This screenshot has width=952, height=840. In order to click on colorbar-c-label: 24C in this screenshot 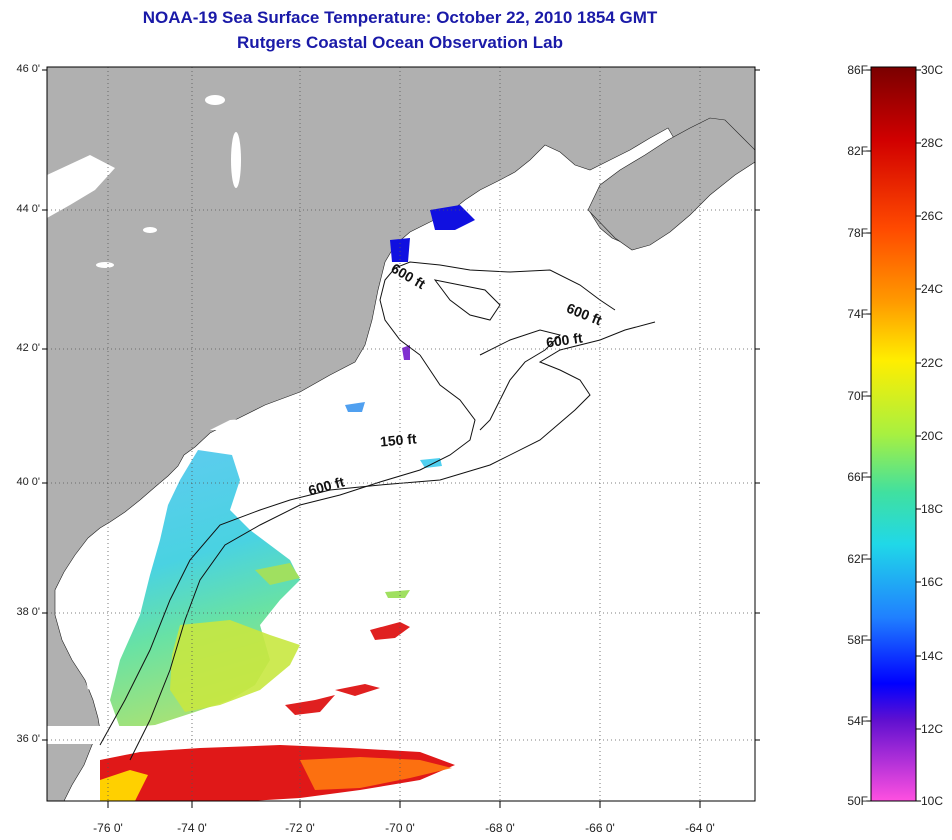, I will do `click(932, 289)`.